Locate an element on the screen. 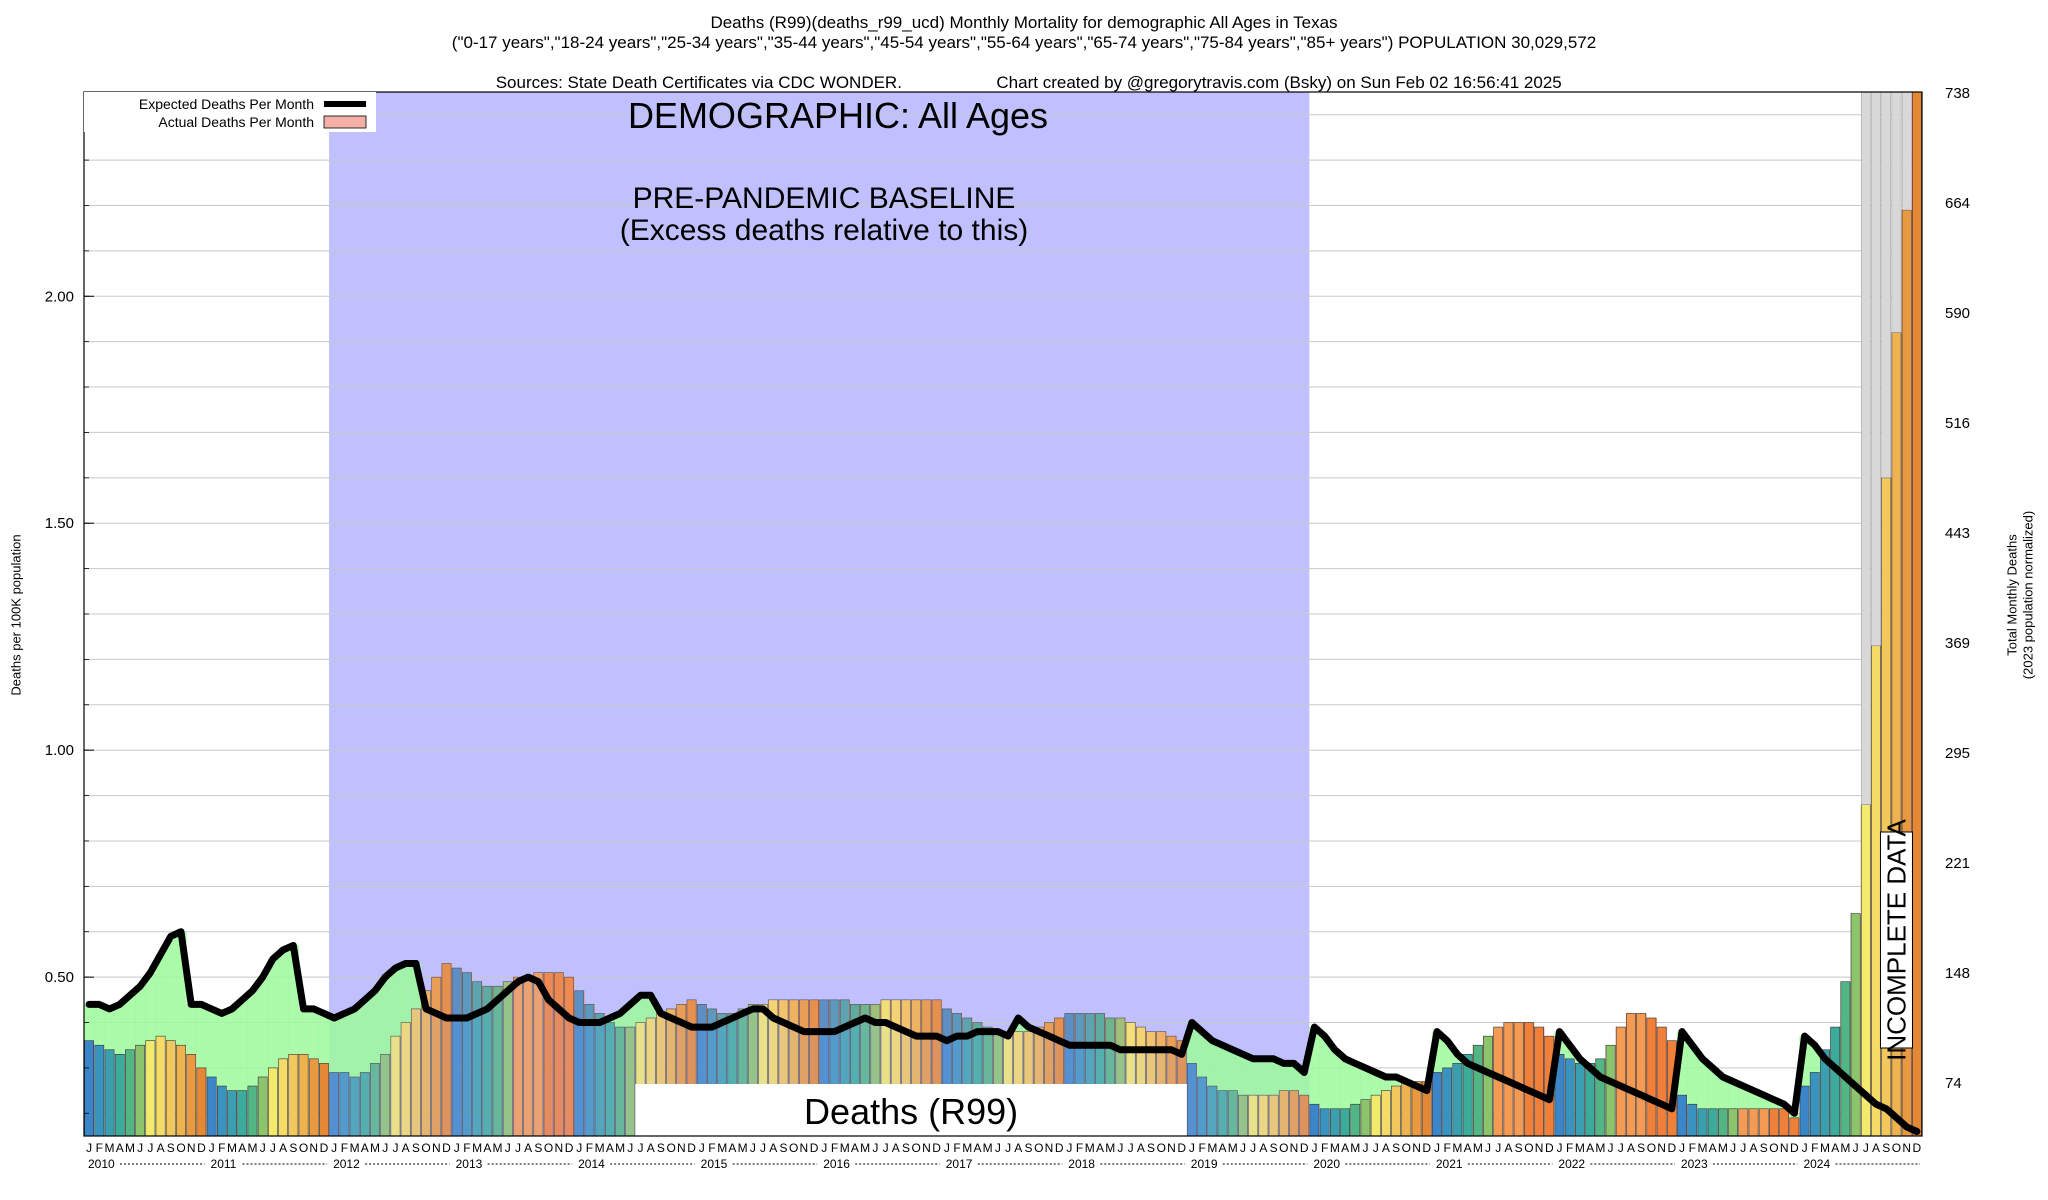 The image size is (2048, 1200). y2-tick-label: 738 is located at coordinates (1957, 93).